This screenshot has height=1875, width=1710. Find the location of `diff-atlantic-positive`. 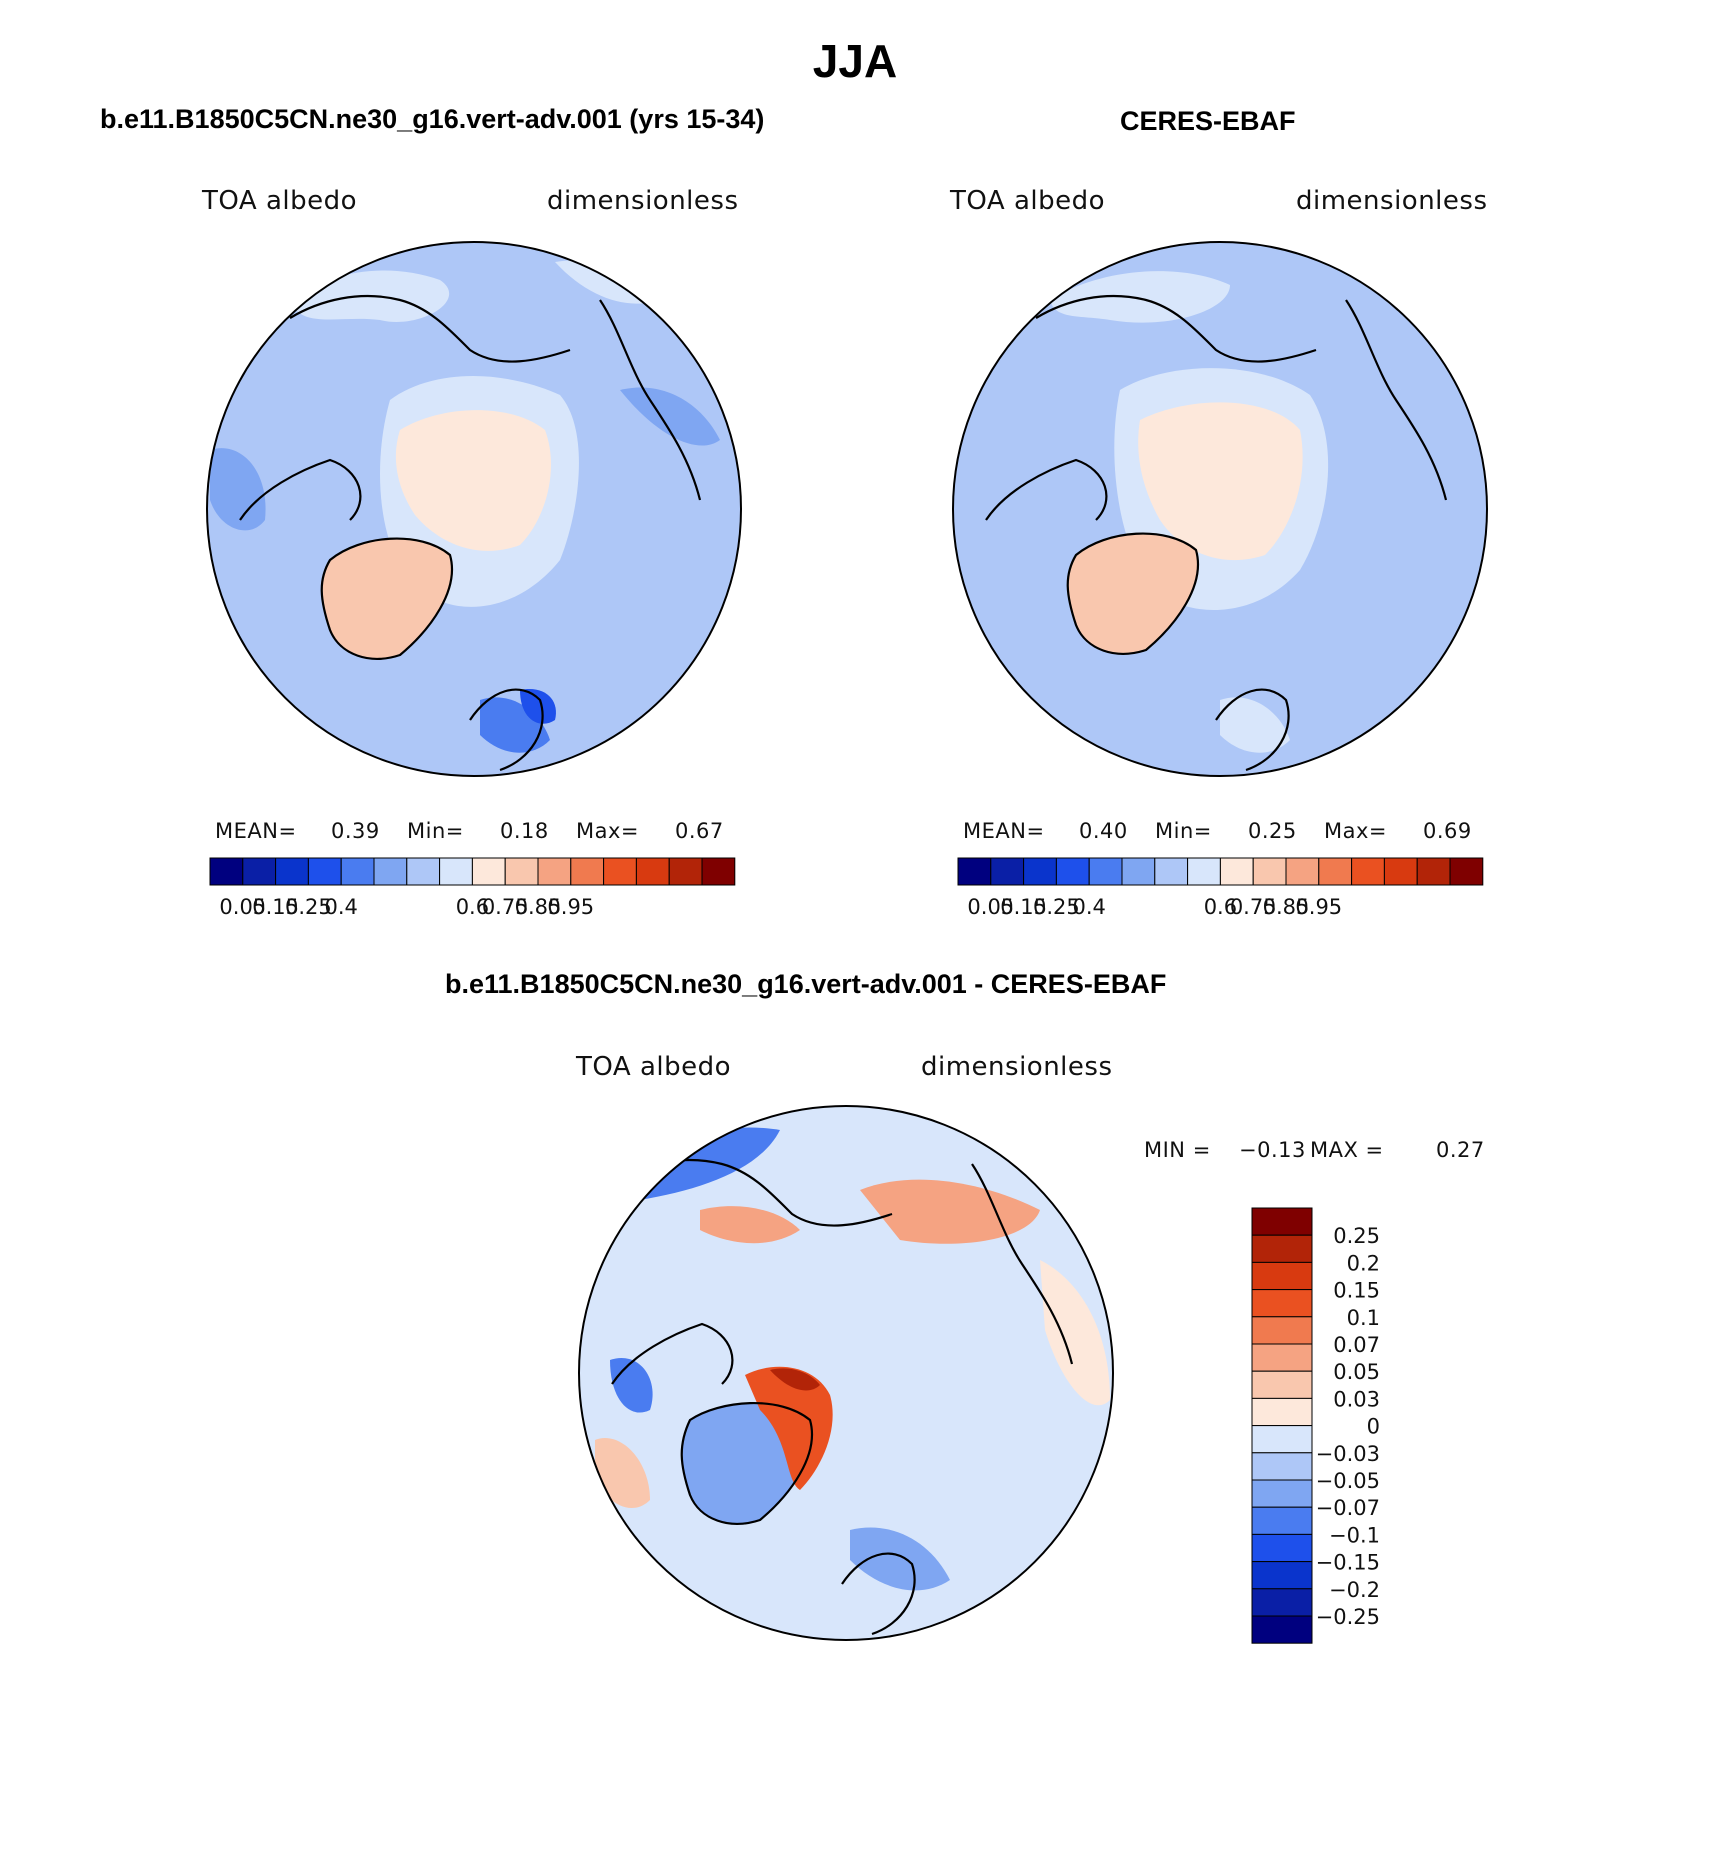

diff-atlantic-positive is located at coordinates (622, 1473).